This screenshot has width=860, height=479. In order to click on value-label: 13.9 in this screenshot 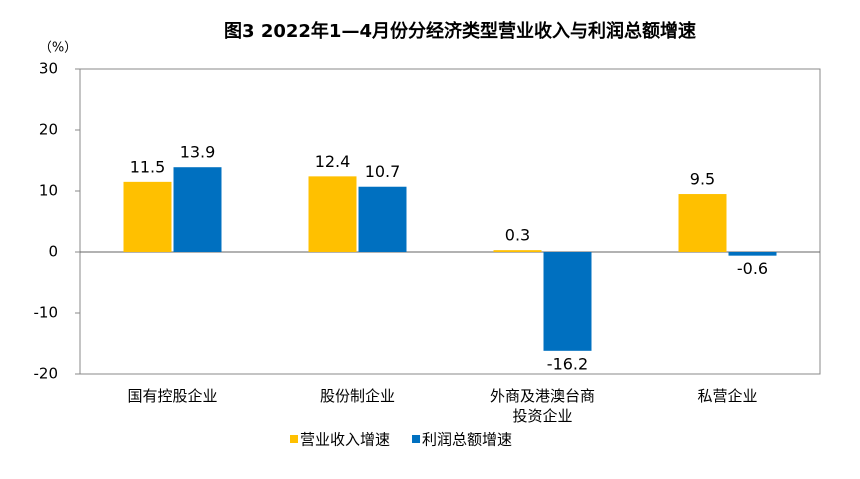, I will do `click(198, 152)`.